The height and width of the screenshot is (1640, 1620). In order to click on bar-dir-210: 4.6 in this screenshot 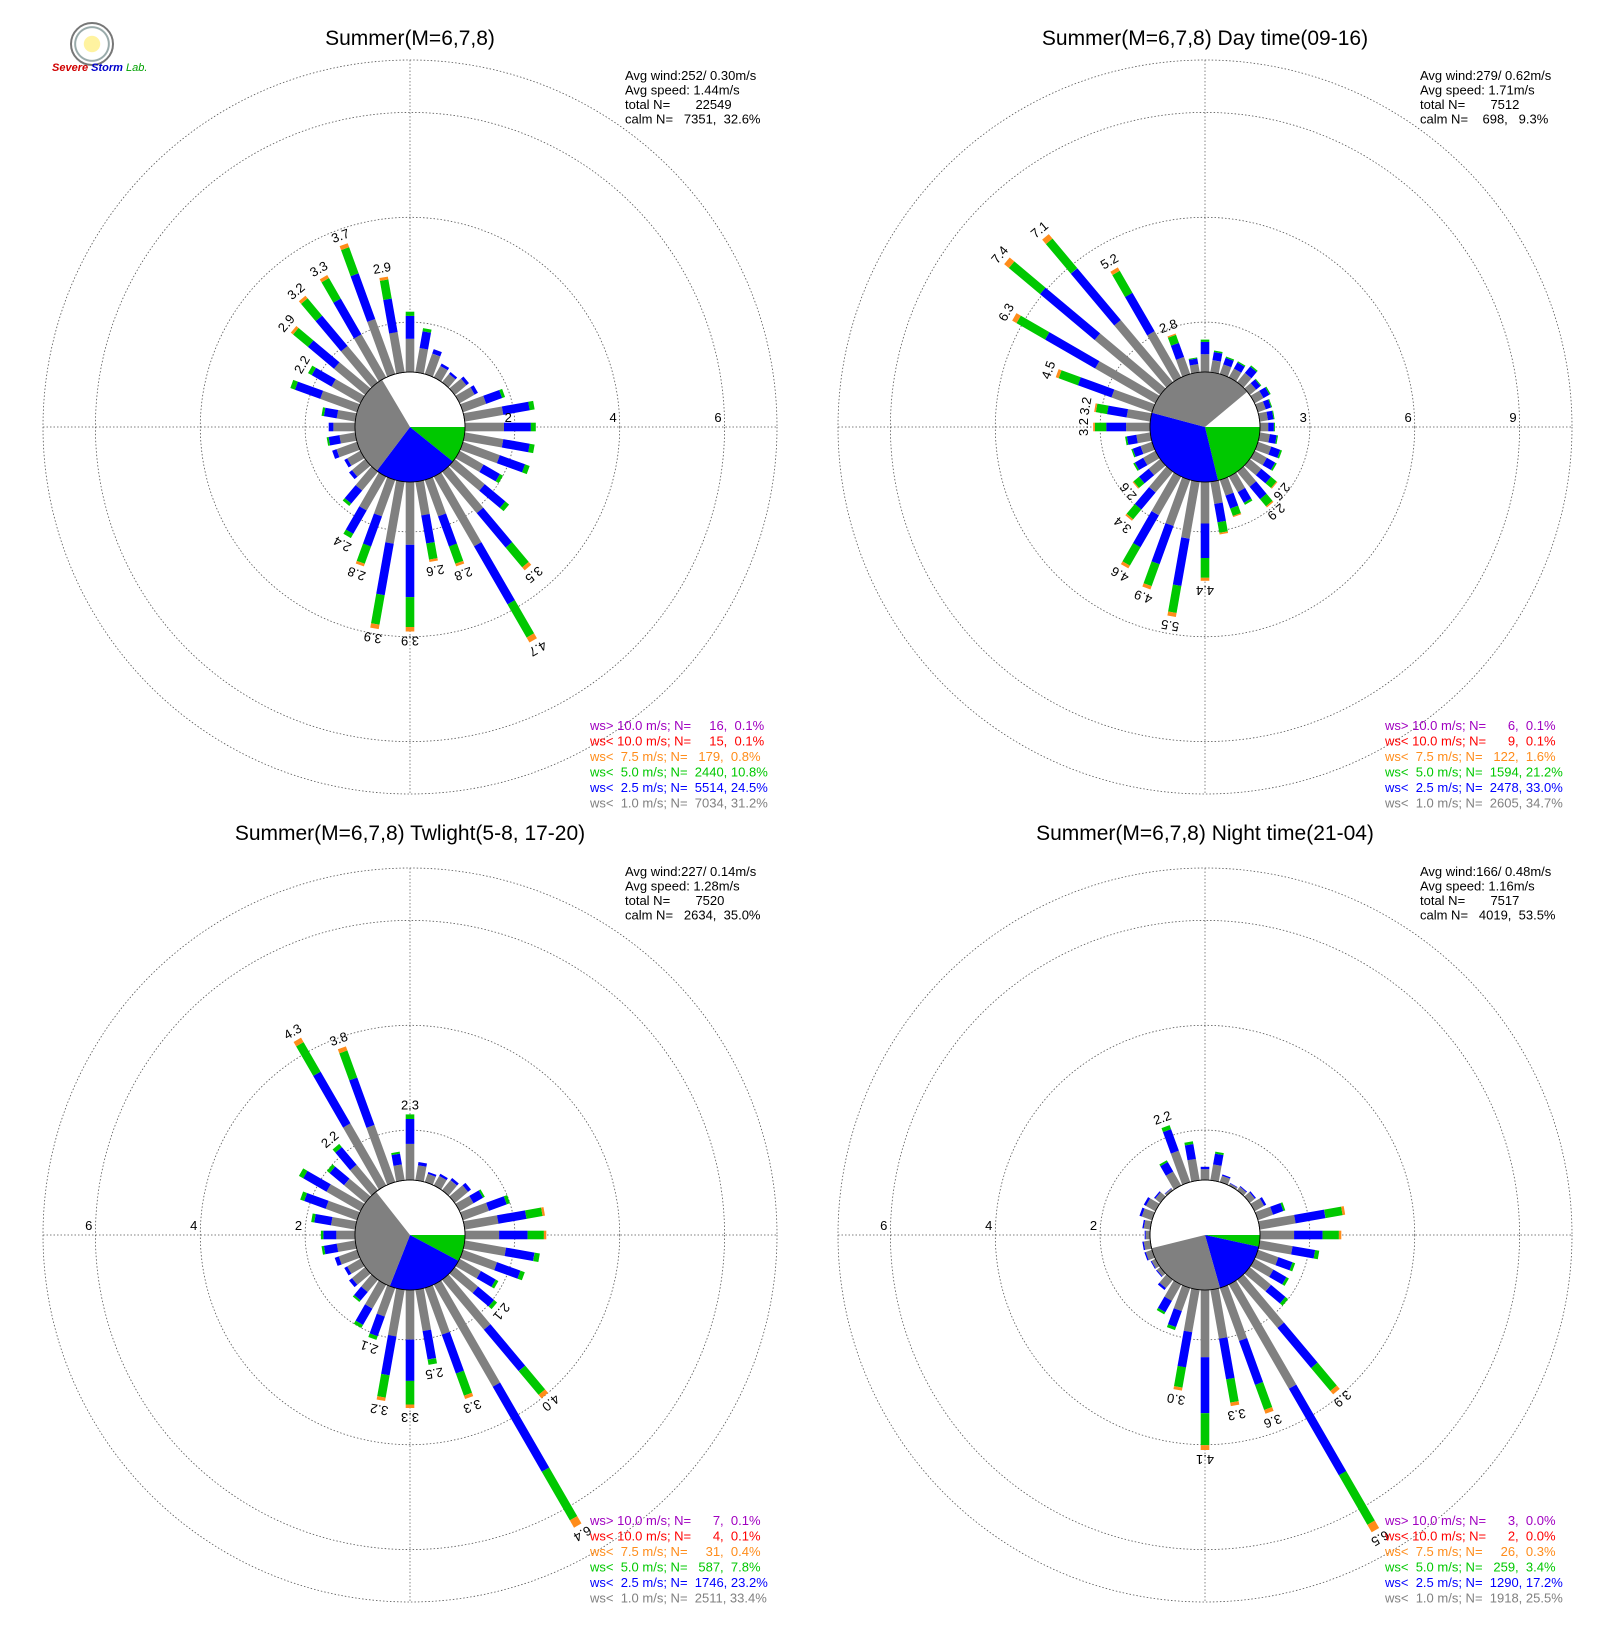, I will do `click(1145, 528)`.